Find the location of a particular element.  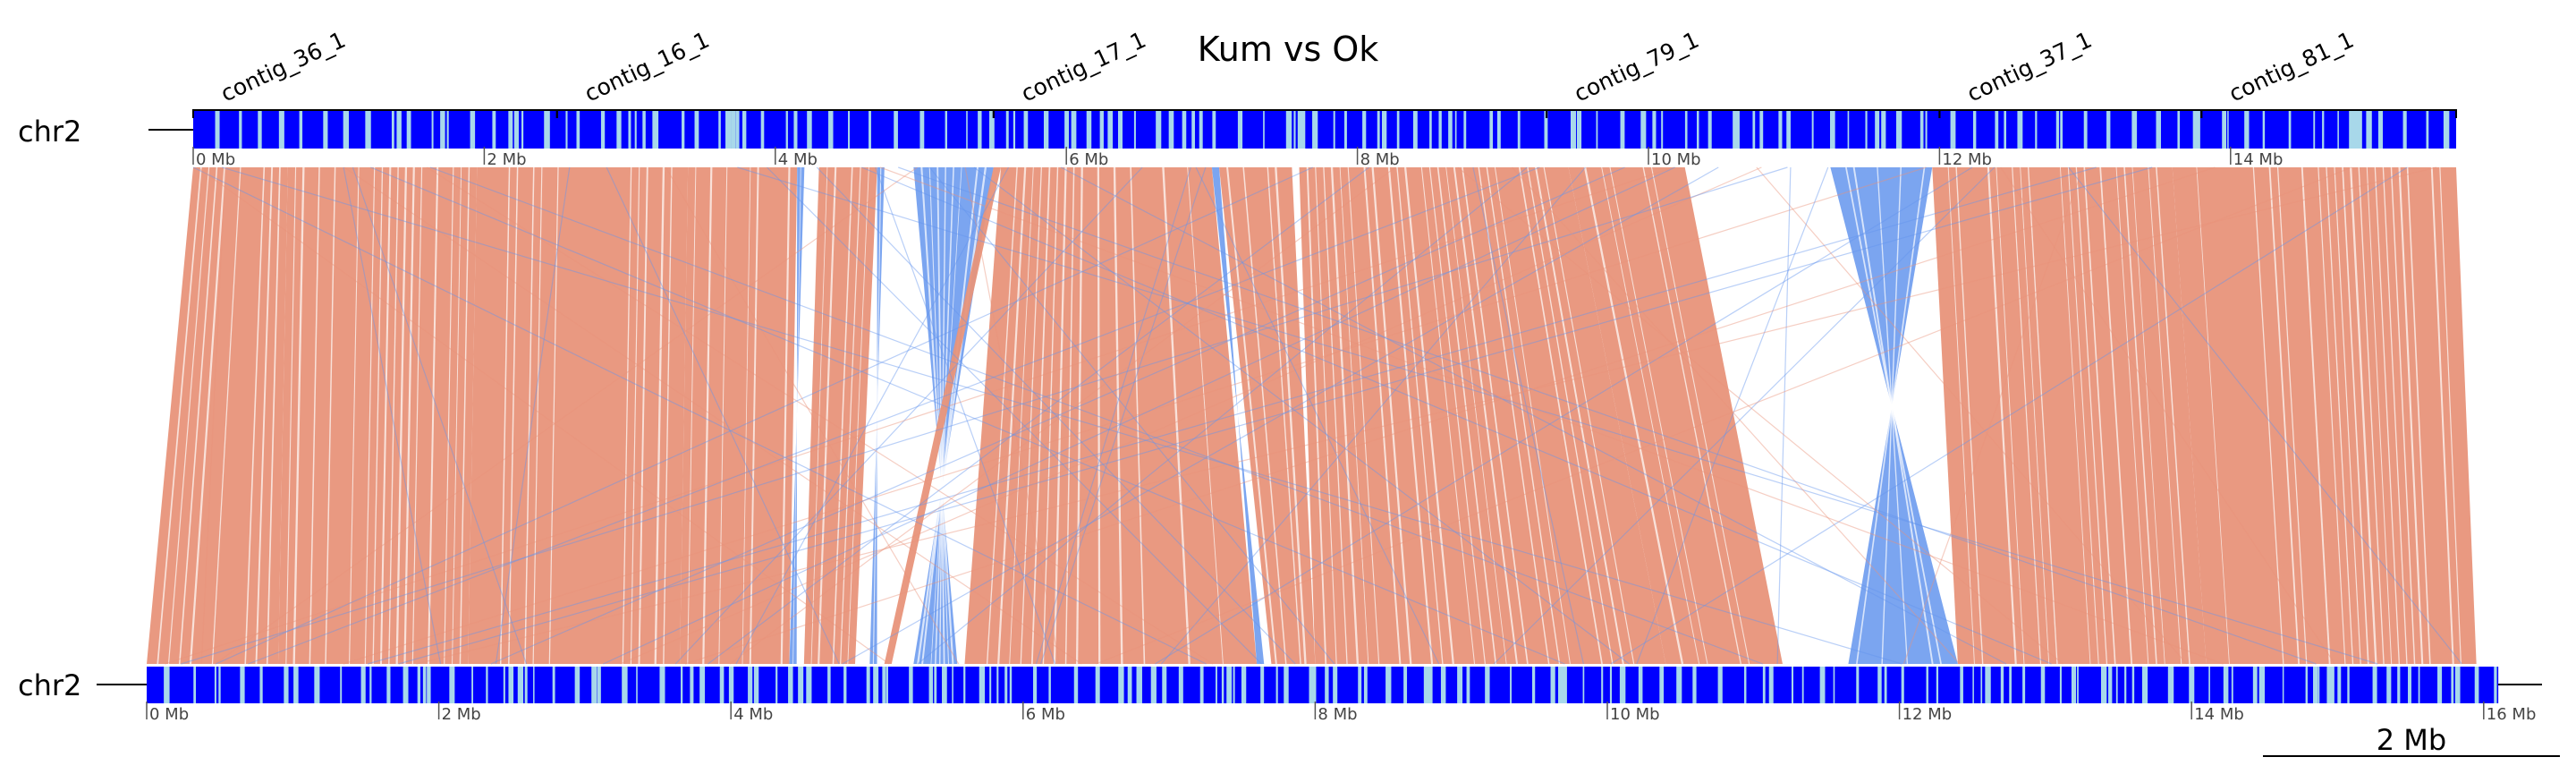

tick-label: 4 Mb is located at coordinates (753, 714).